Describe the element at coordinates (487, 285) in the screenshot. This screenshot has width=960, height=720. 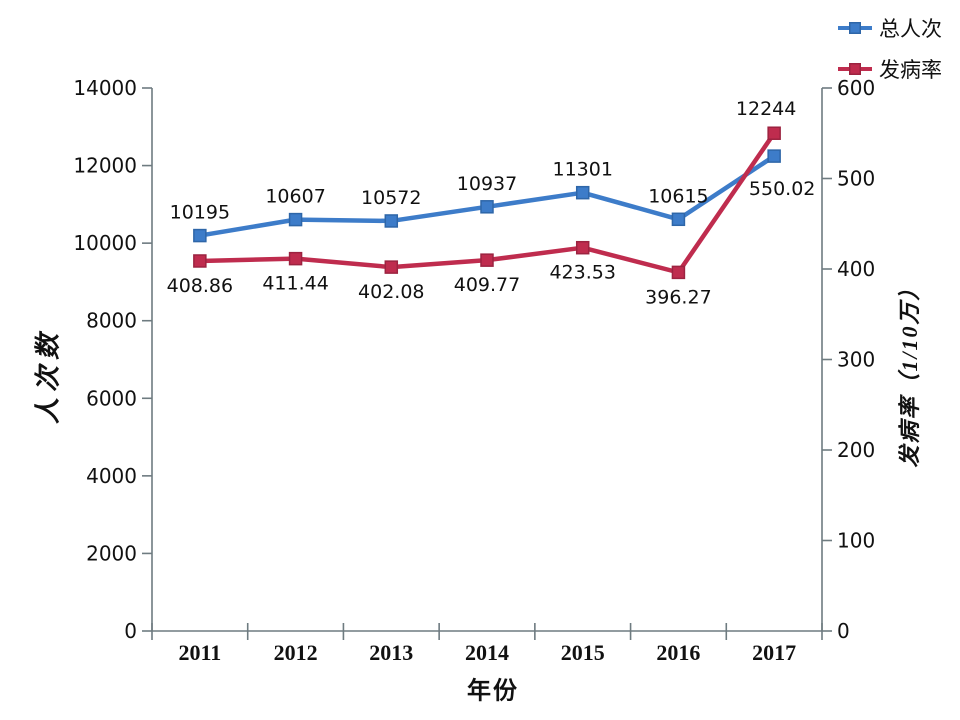
I see `data-label: 409.77` at that location.